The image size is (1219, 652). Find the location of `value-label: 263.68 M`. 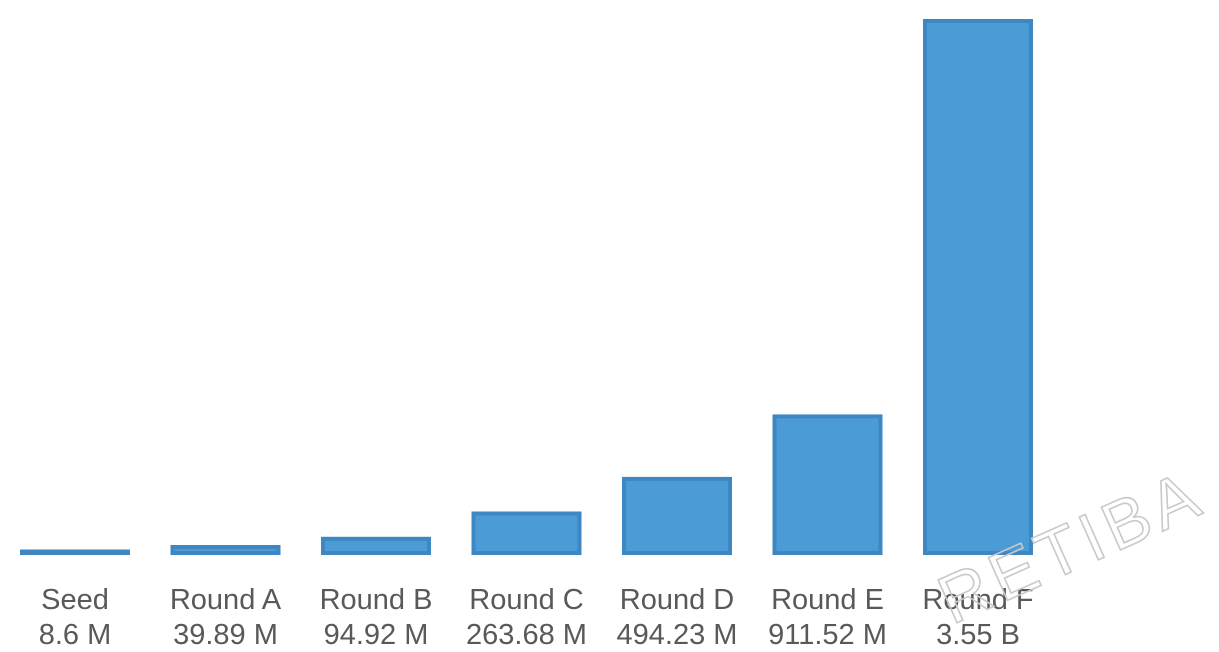

value-label: 263.68 M is located at coordinates (526, 635).